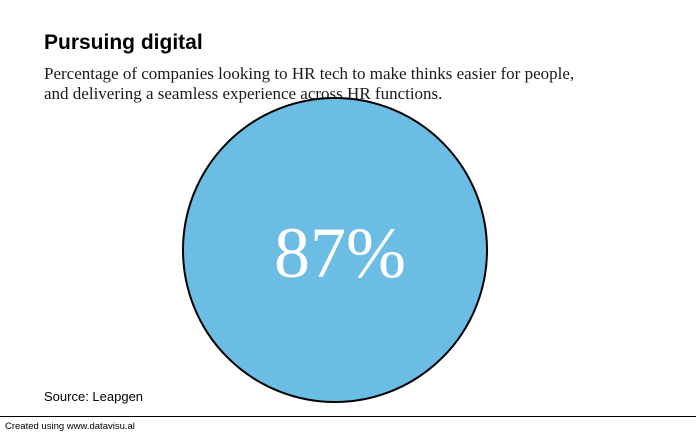 This screenshot has height=435, width=696. Describe the element at coordinates (340, 253) in the screenshot. I see `value-label: 87%` at that location.